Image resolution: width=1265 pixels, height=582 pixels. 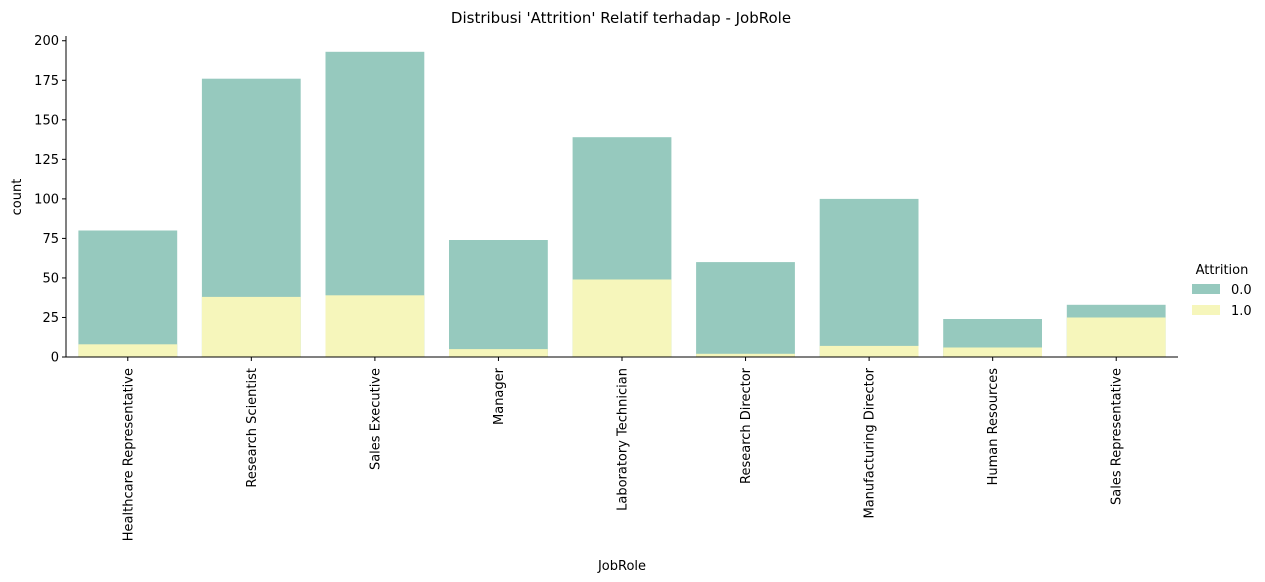 I want to click on y-tick-label: 100, so click(x=46, y=199).